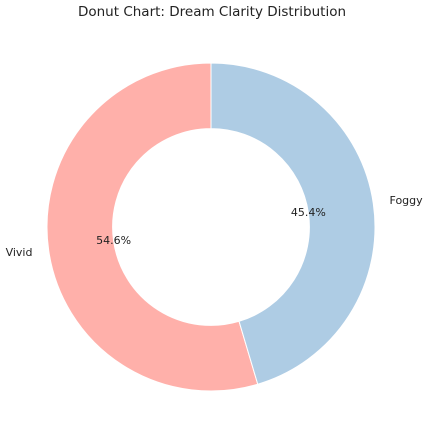 This screenshot has width=426, height=429. I want to click on slice-label: Foggy, so click(407, 200).